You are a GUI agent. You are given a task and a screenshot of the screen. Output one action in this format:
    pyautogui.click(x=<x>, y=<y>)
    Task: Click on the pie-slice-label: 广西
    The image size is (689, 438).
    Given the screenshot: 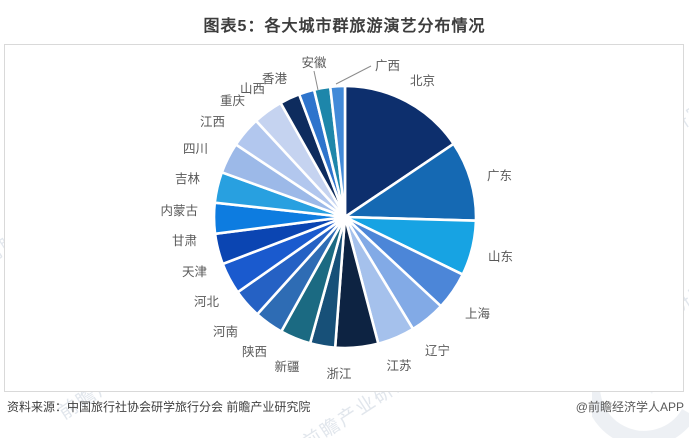 What is the action you would take?
    pyautogui.click(x=387, y=66)
    